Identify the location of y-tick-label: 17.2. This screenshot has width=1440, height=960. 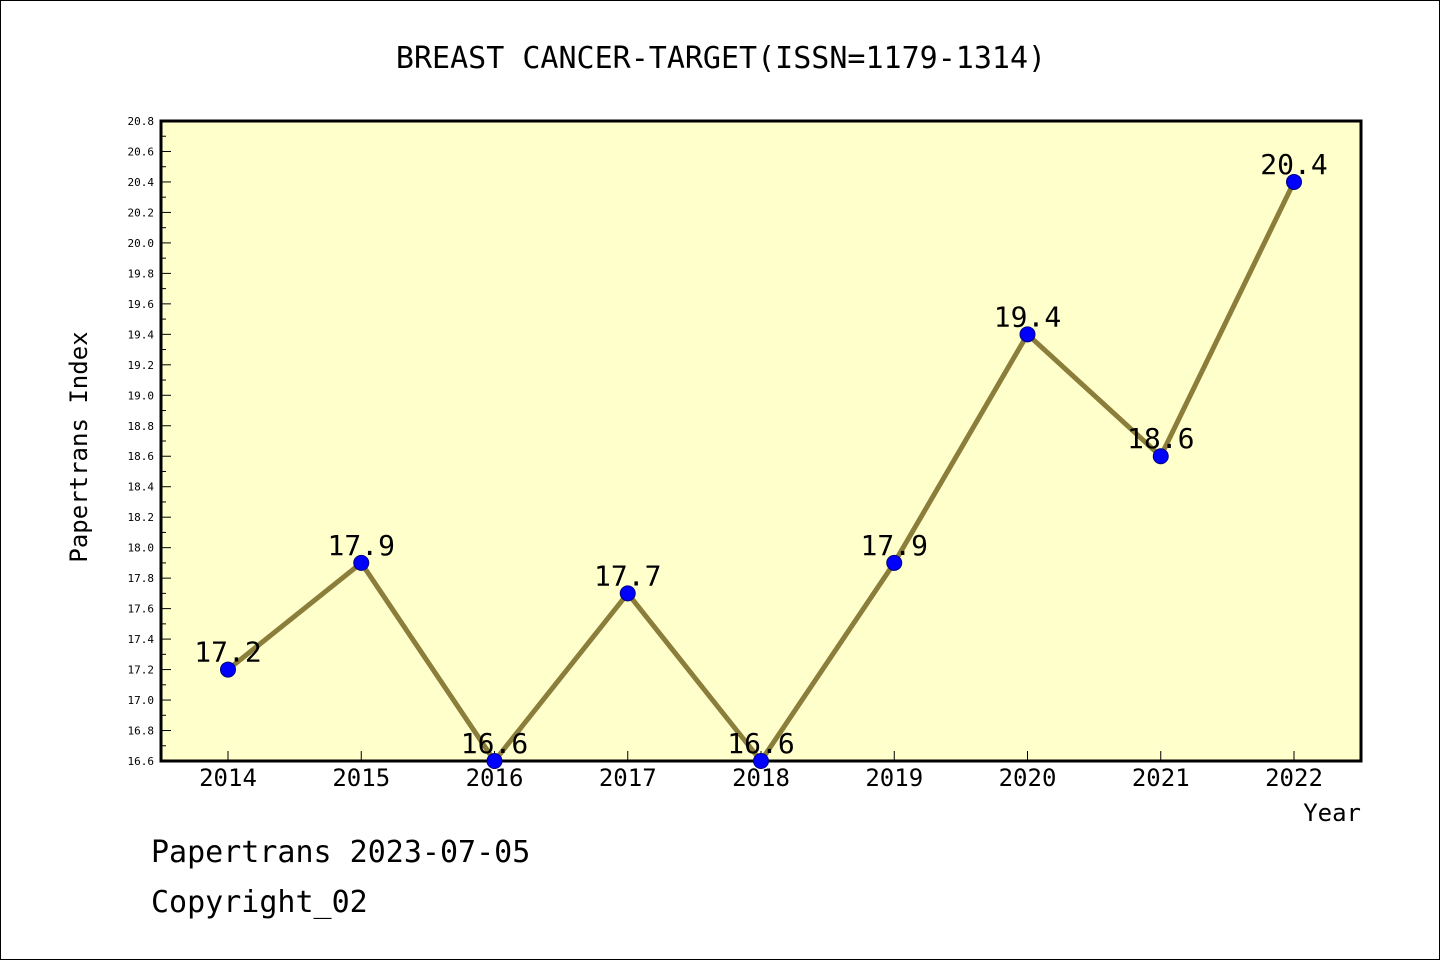
(141, 670).